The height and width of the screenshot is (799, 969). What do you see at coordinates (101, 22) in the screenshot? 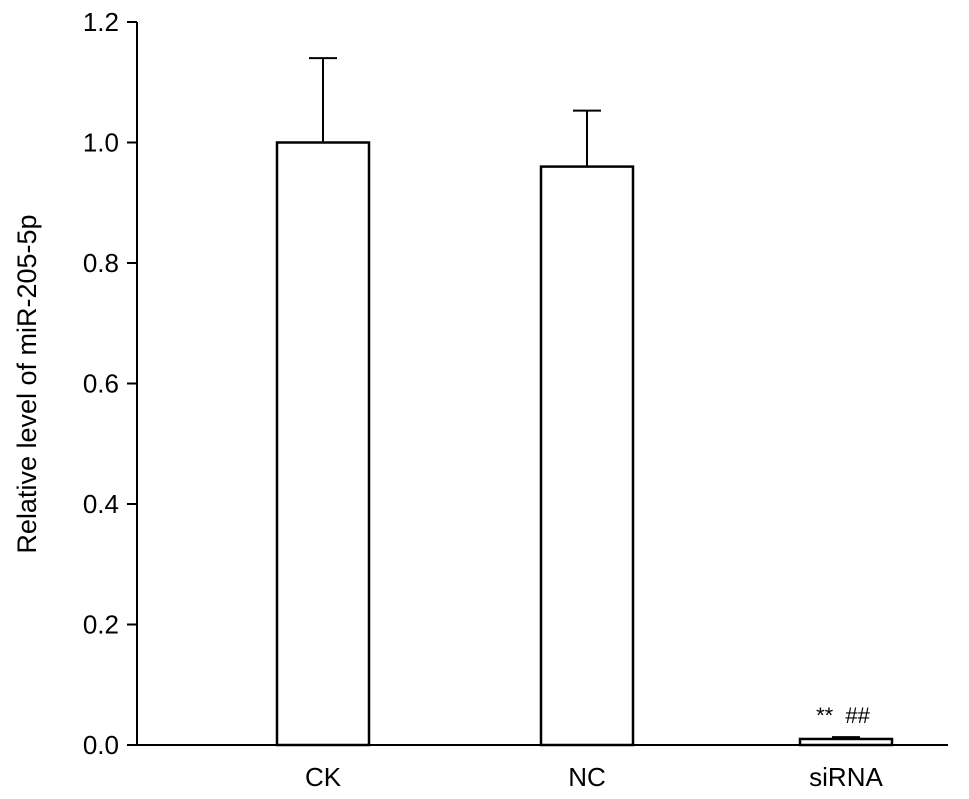
I see `y-tick-label: 1.2` at bounding box center [101, 22].